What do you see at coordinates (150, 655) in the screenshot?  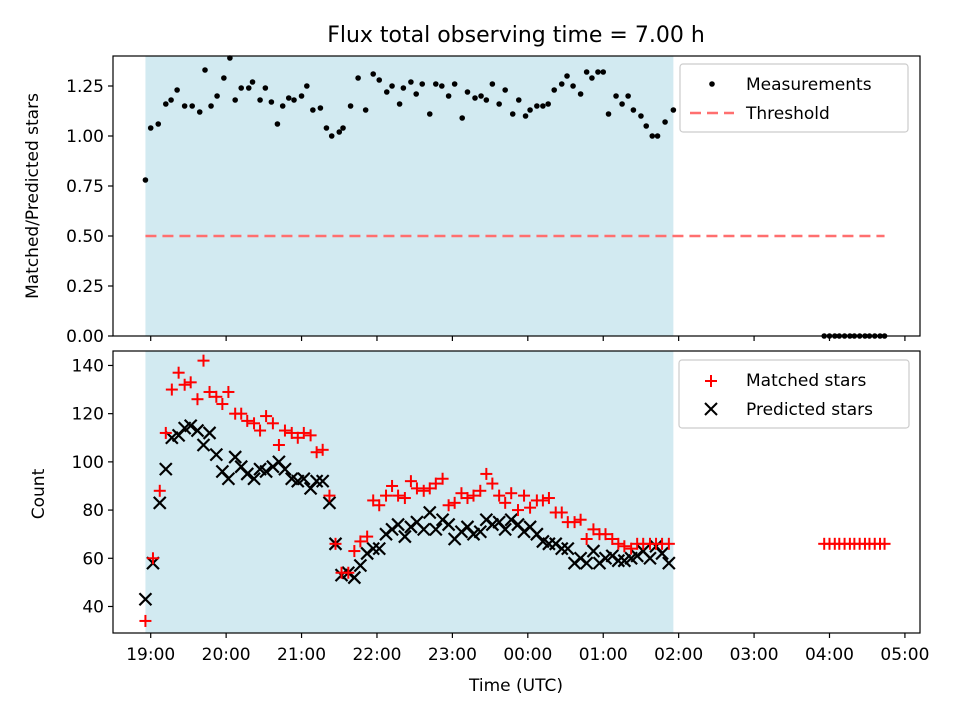 I see `x-tick-label: 19:00` at bounding box center [150, 655].